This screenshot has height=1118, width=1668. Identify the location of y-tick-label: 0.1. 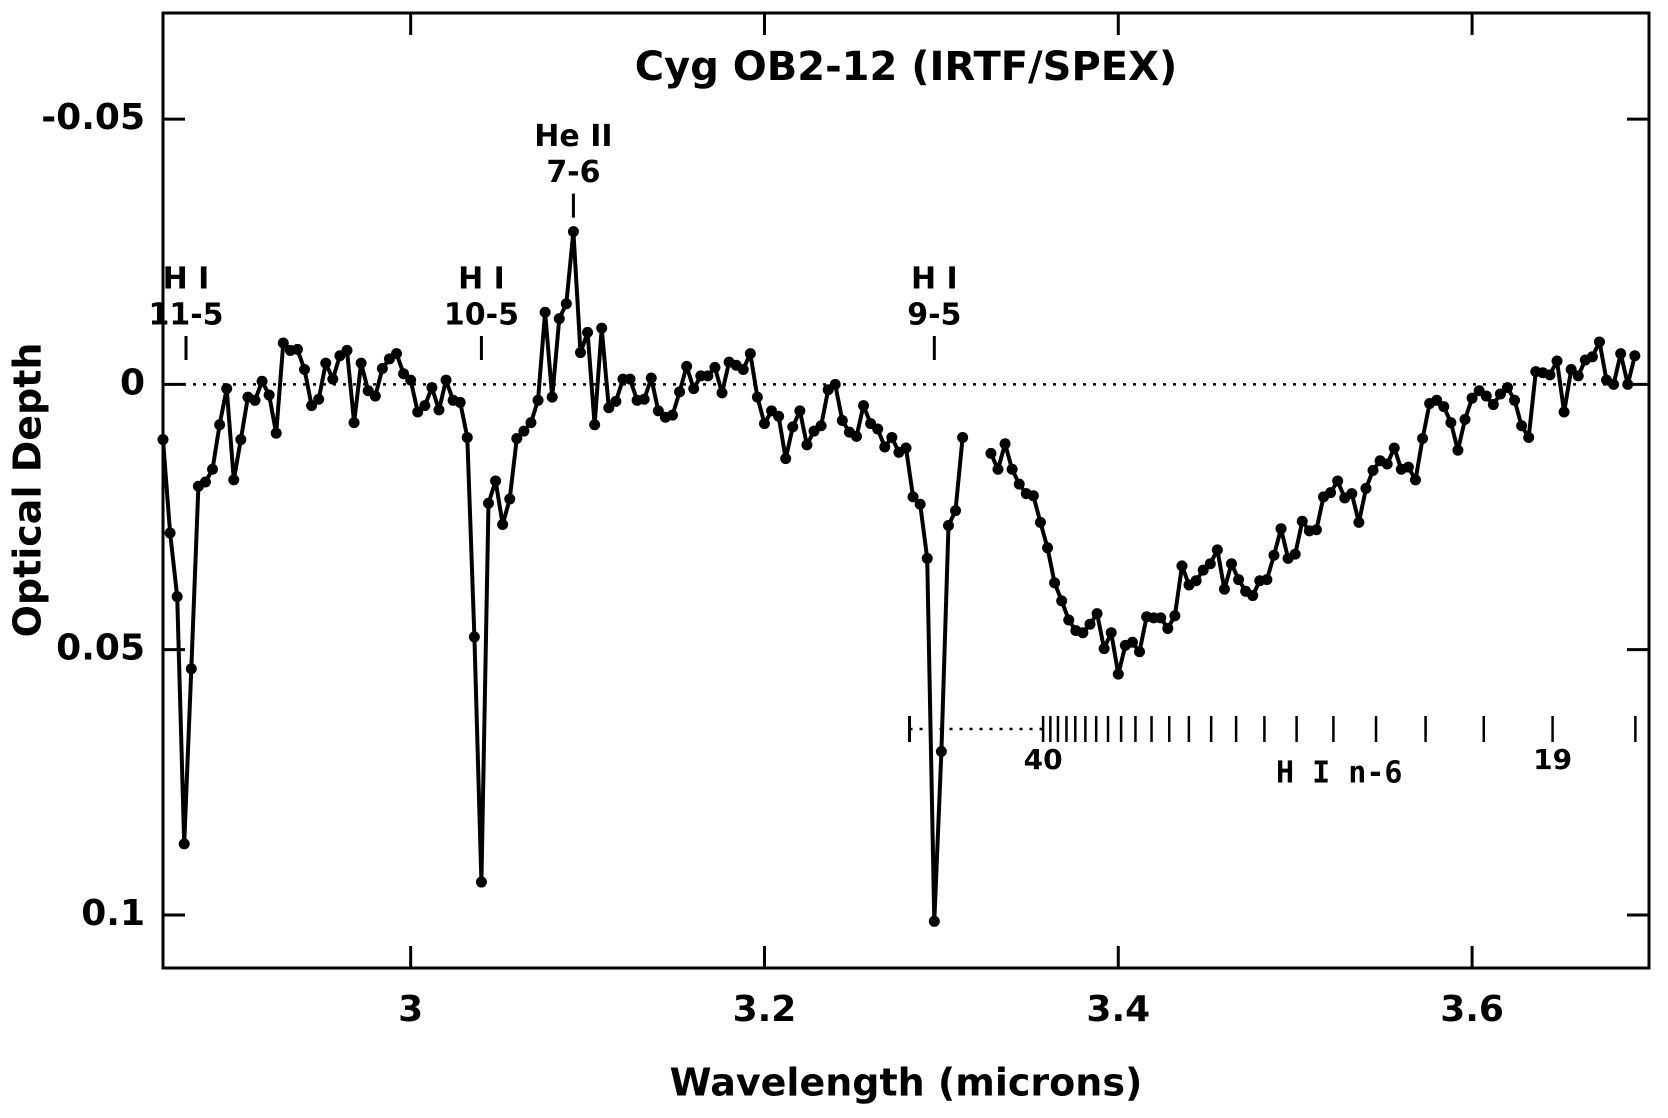
(113, 913).